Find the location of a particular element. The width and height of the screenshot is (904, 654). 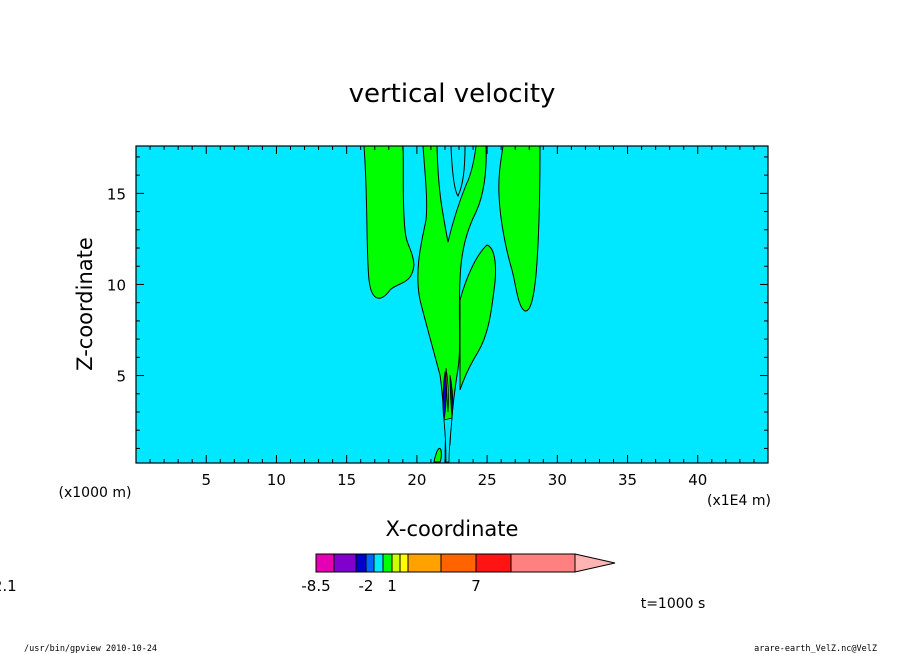

contour-region-right-plume is located at coordinates (519, 228).